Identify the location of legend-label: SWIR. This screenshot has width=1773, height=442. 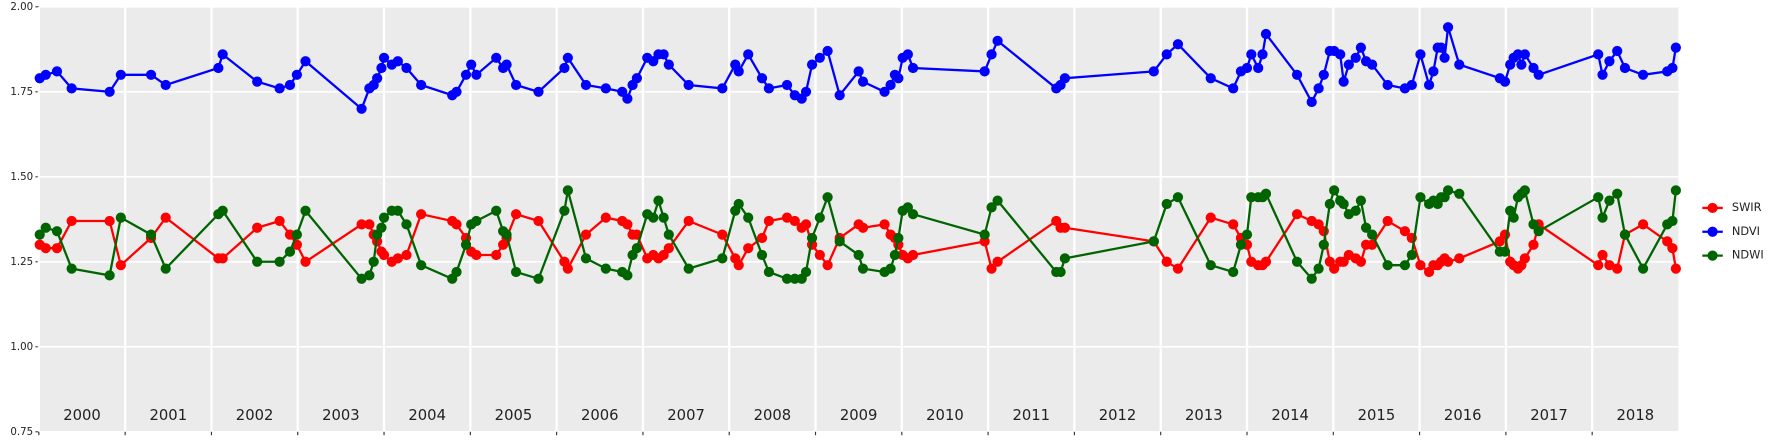
(1747, 207).